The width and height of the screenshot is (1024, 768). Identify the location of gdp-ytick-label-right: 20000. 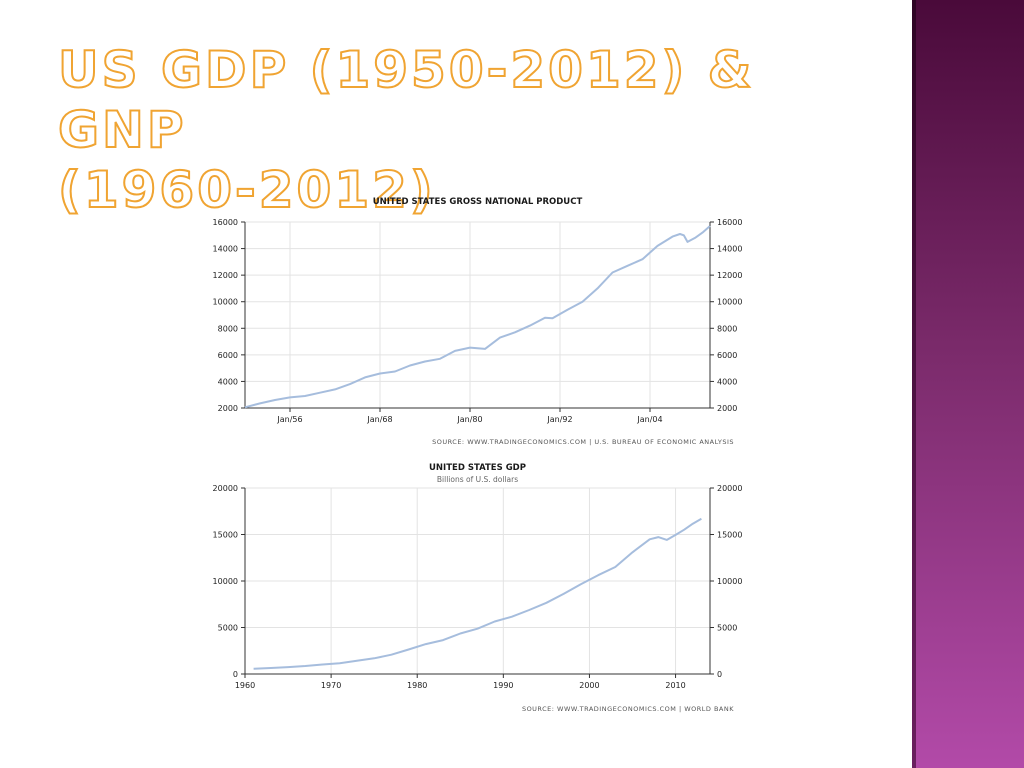
(729, 488).